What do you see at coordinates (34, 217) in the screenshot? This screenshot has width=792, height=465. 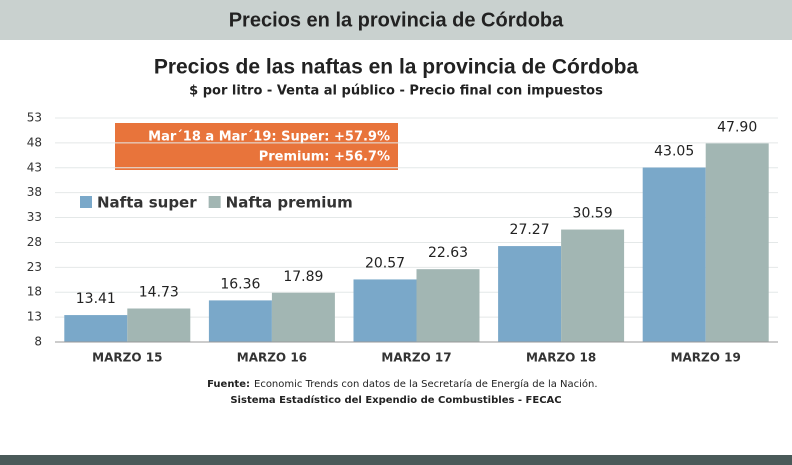 I see `y-tick-label: 33` at bounding box center [34, 217].